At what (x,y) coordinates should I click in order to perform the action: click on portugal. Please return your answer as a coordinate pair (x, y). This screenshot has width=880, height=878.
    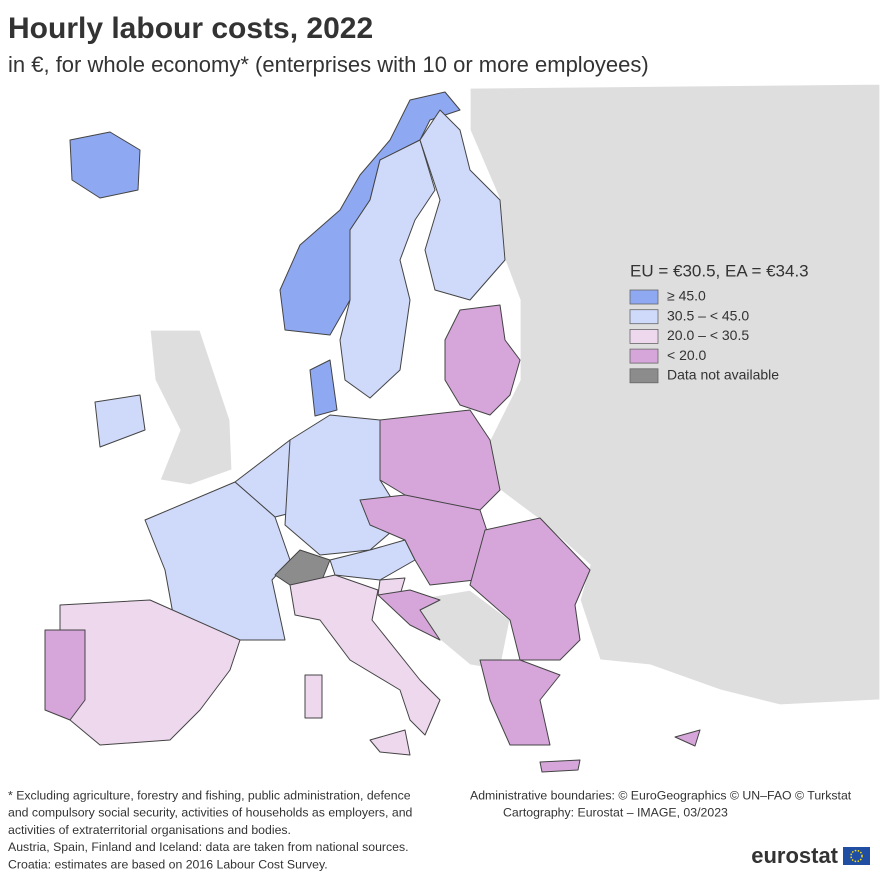
    Looking at the image, I should click on (65, 675).